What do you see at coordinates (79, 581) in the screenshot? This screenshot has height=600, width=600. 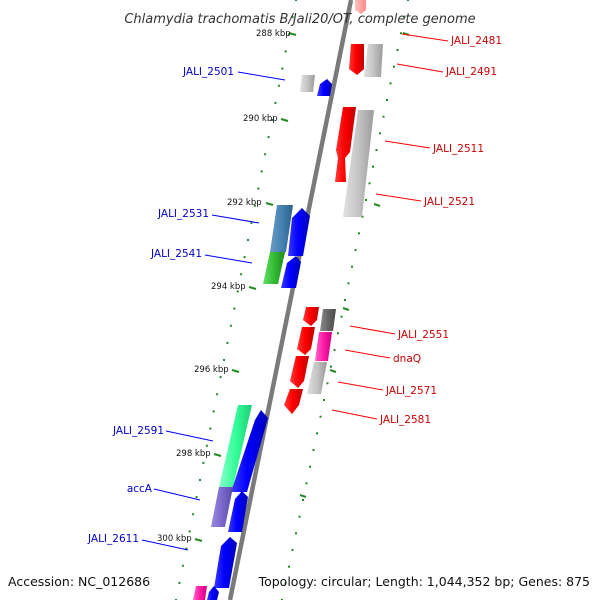 I see `accession-label: Accession: NC_012686` at bounding box center [79, 581].